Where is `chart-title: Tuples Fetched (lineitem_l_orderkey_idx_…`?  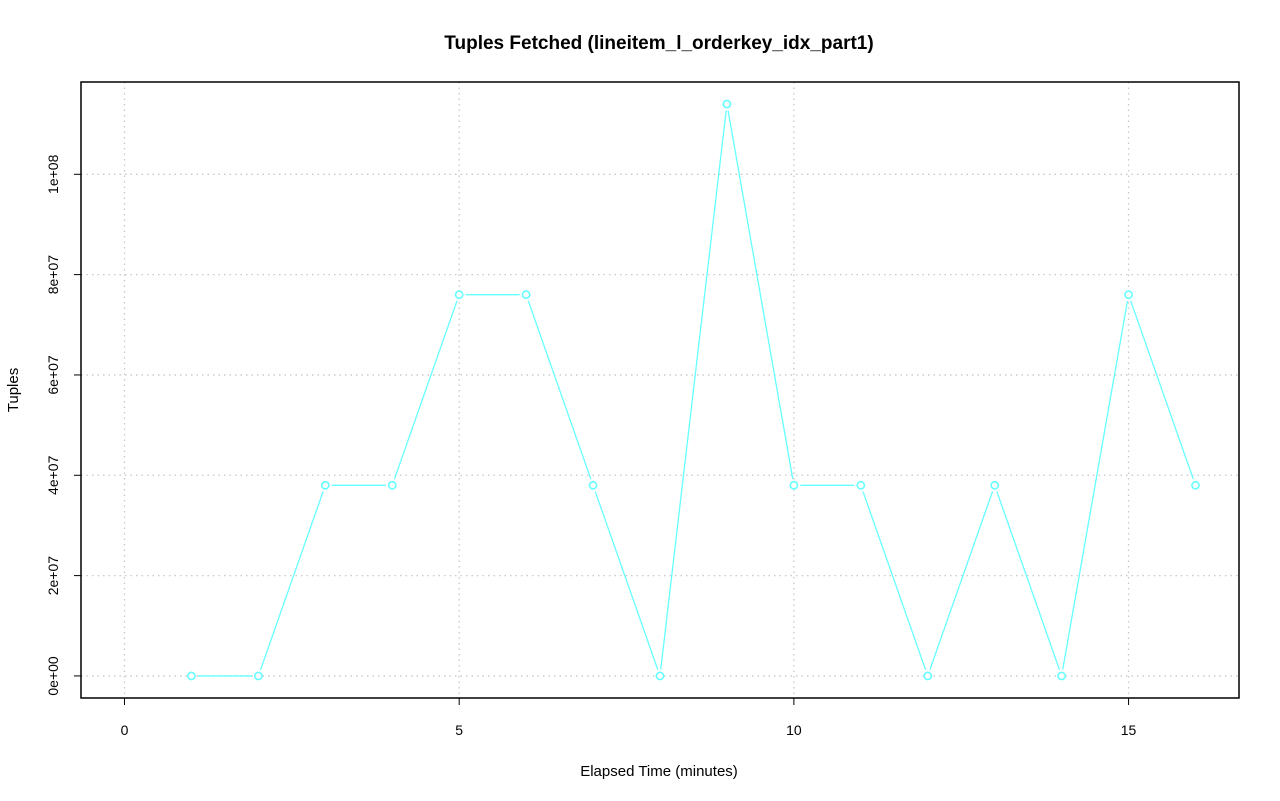 chart-title: Tuples Fetched (lineitem_l_orderkey_idx_… is located at coordinates (658, 43).